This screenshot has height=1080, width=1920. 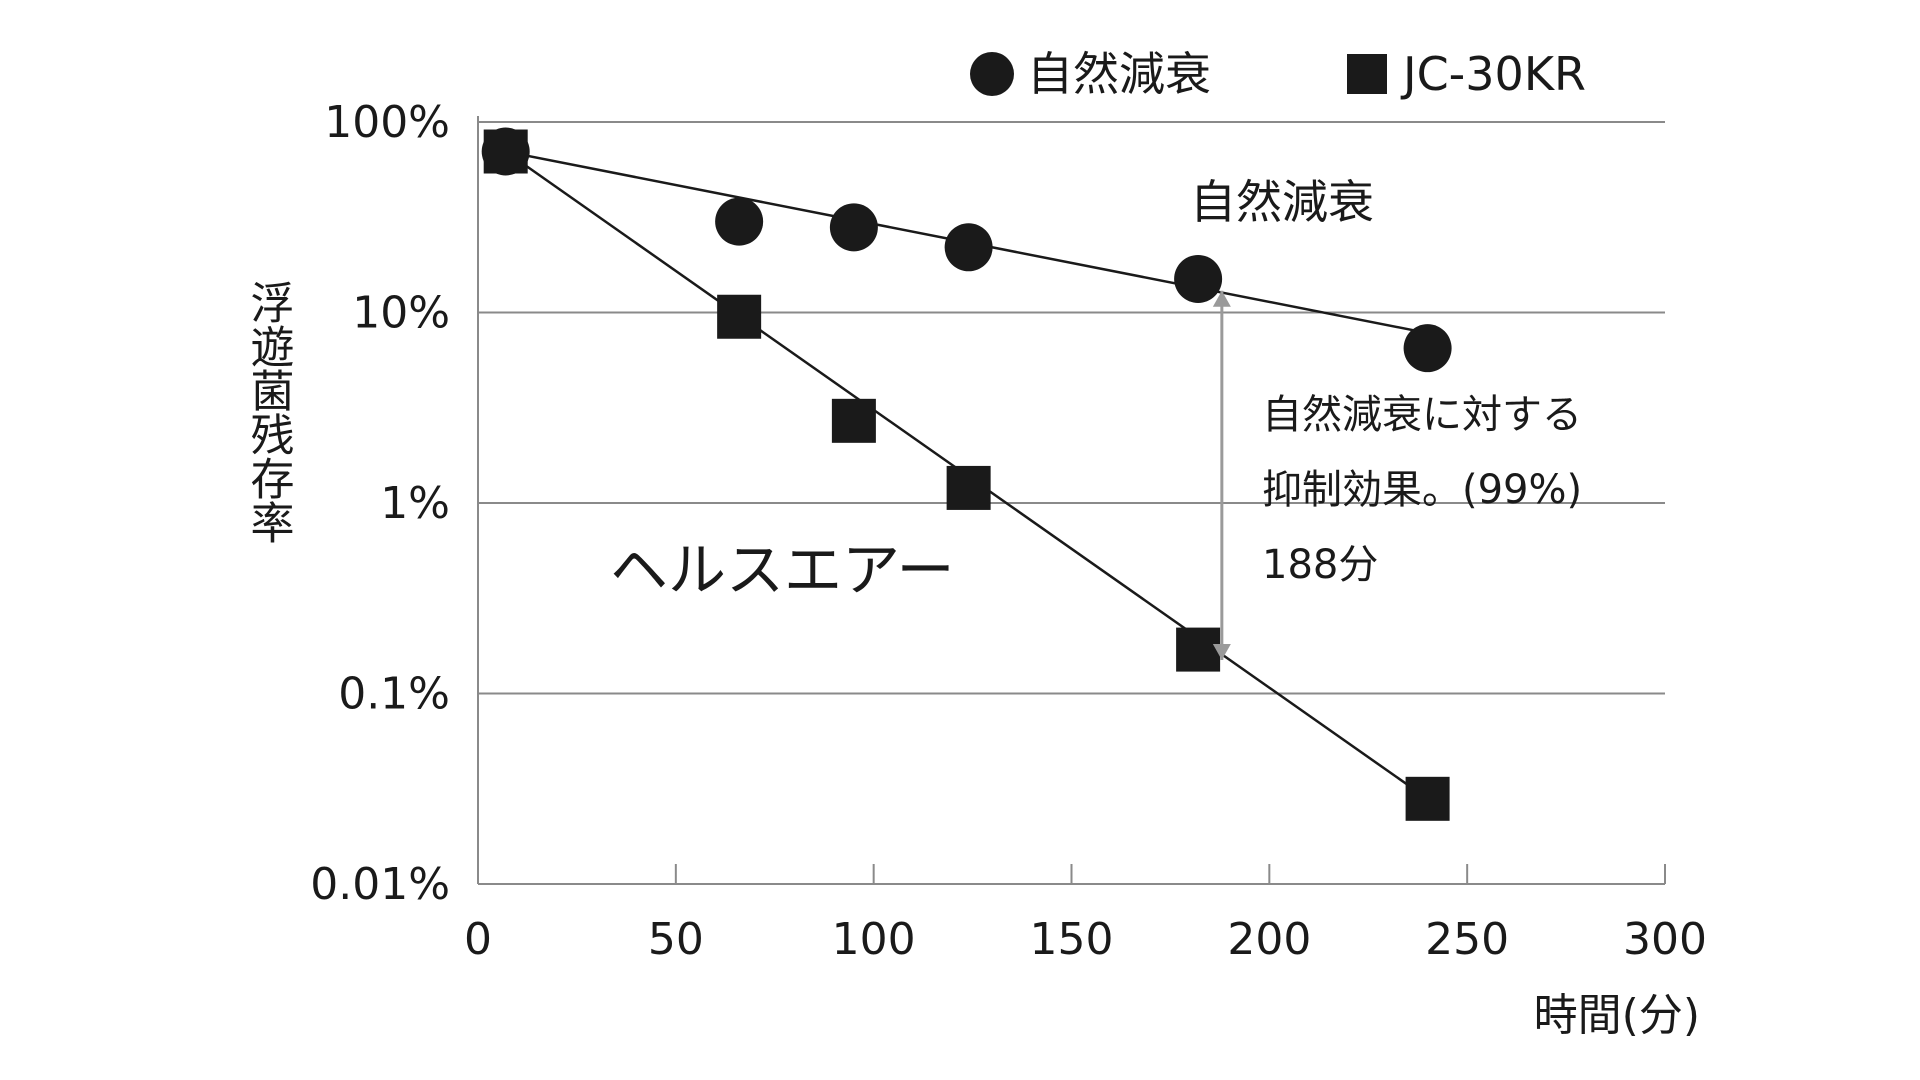 I want to click on x-tick-label-3: 150, so click(x=1072, y=939).